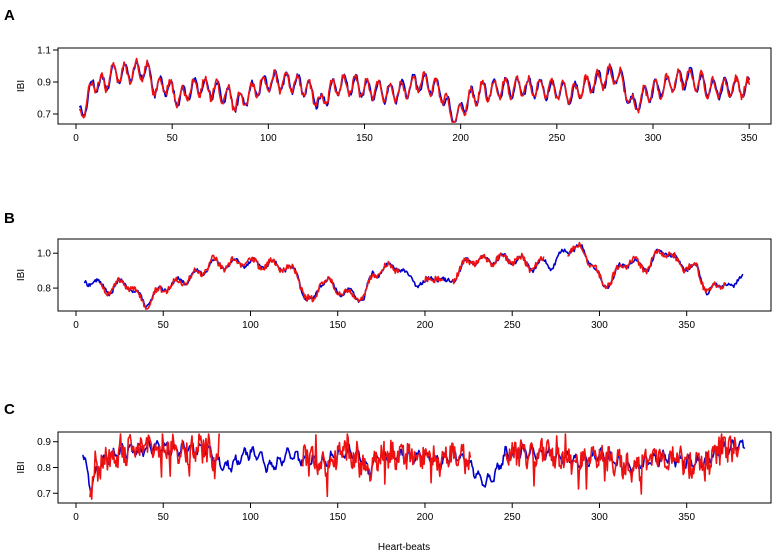 This screenshot has width=778, height=556. Describe the element at coordinates (9, 218) in the screenshot. I see `panel-letter: B` at that location.